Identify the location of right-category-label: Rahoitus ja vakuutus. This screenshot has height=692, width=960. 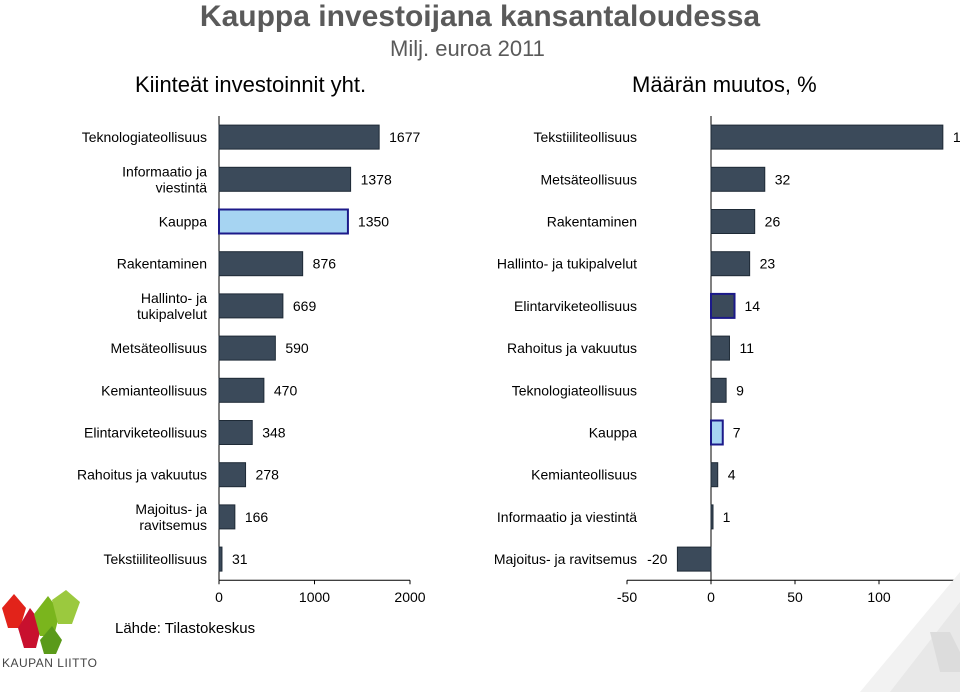
(572, 348).